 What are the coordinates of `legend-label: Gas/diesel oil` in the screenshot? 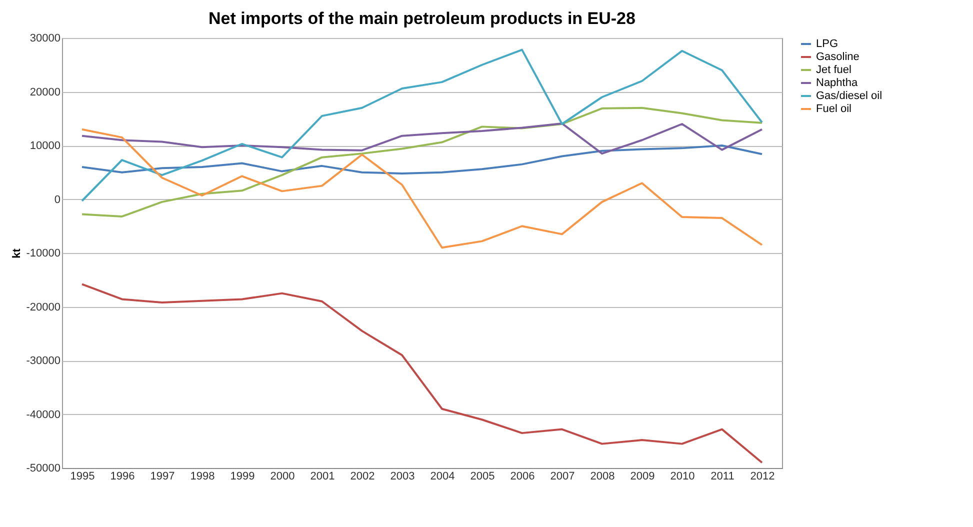 It's located at (849, 96).